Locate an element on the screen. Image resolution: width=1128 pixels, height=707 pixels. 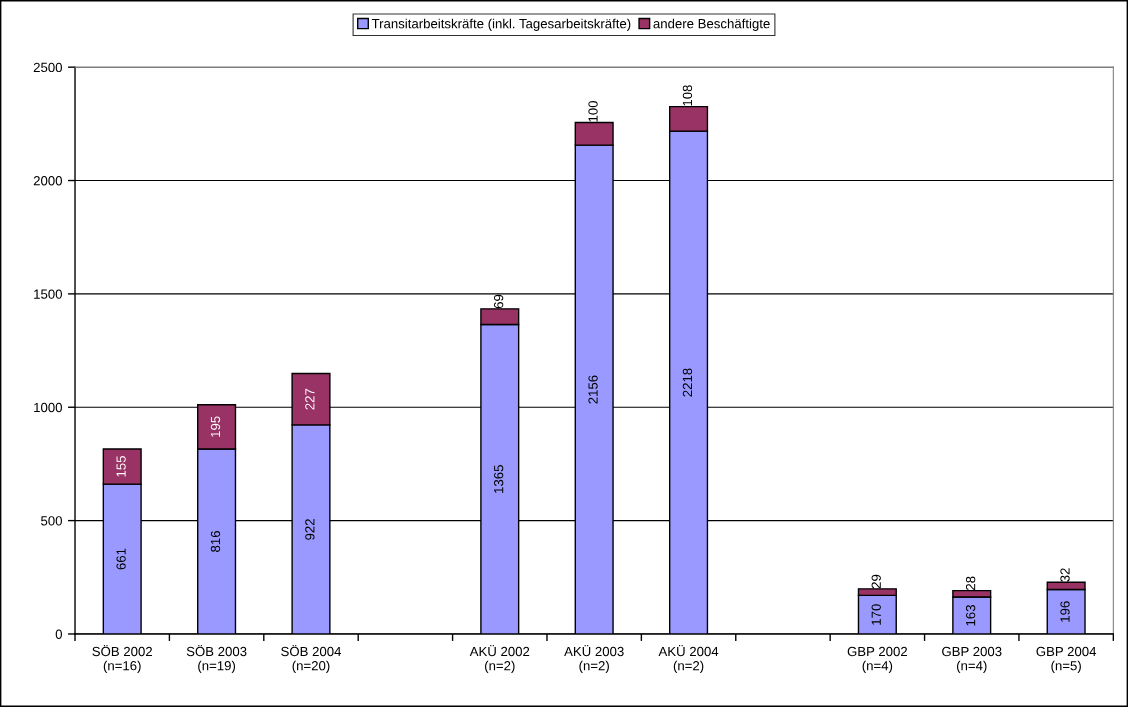
y-tick-label: 1500 is located at coordinates (48, 294).